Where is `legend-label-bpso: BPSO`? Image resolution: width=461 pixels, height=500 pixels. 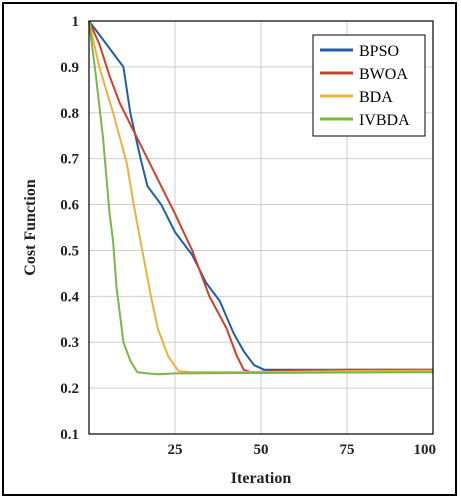 legend-label-bpso: BPSO is located at coordinates (379, 51).